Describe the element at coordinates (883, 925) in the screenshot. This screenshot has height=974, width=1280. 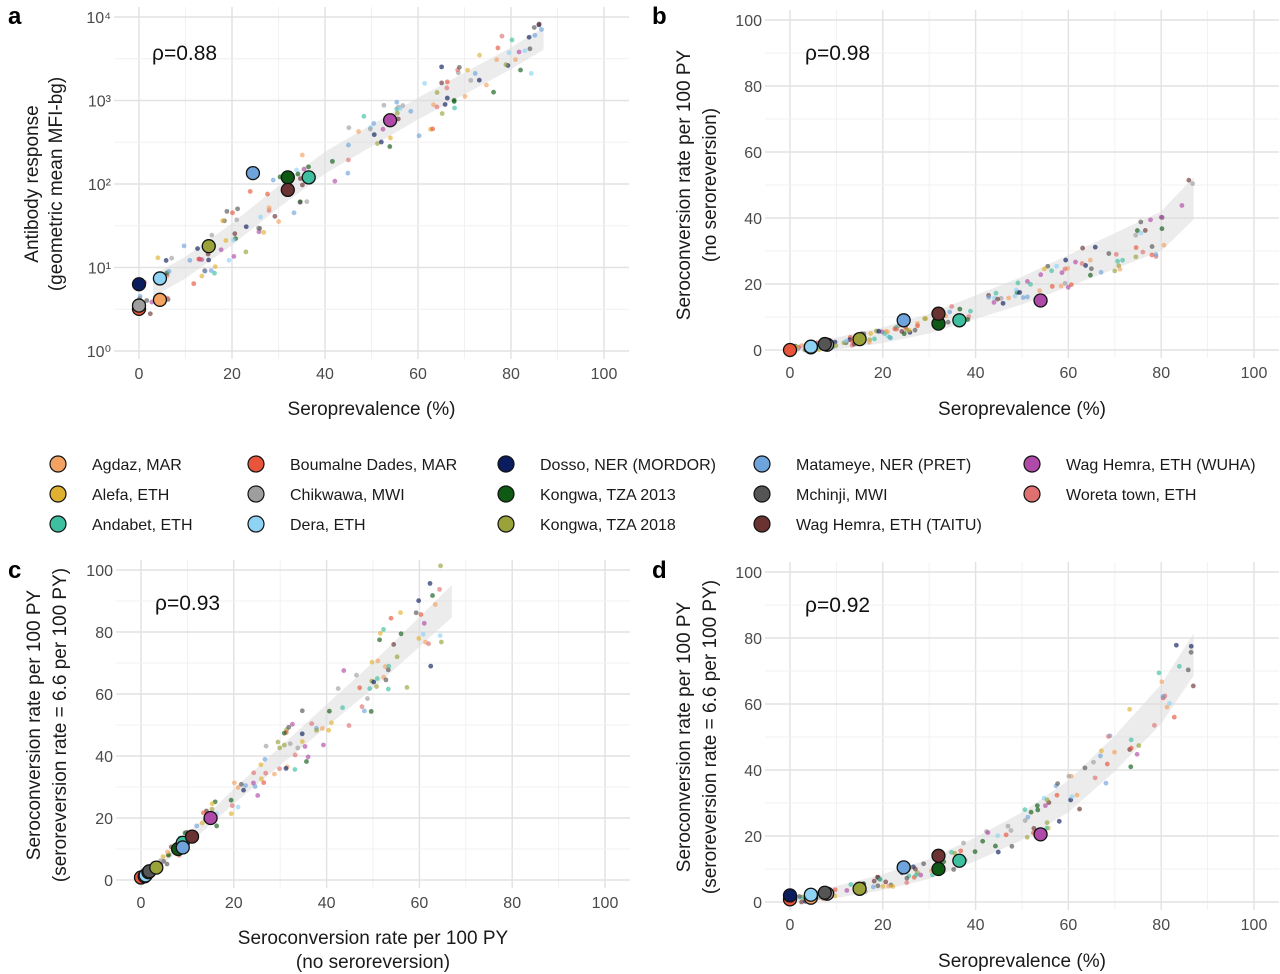
I see `x-tick-label: 20` at that location.